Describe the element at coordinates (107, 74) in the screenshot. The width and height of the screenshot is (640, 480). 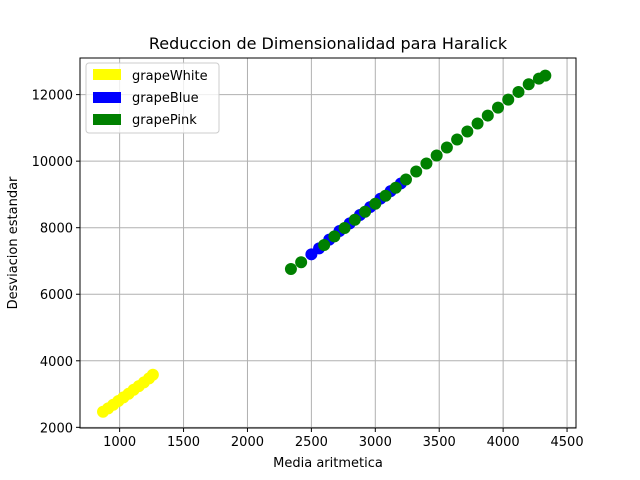
I see `legend-swatch-grapewhite` at that location.